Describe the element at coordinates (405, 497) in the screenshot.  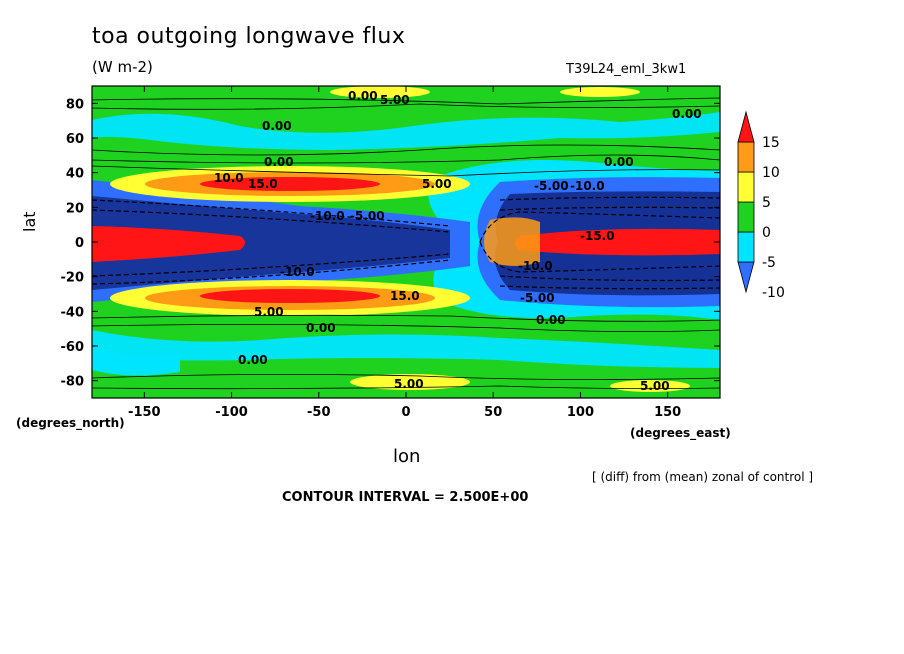
I see `contour-interval: CONTOUR INTERVAL = 2.500E+00` at that location.